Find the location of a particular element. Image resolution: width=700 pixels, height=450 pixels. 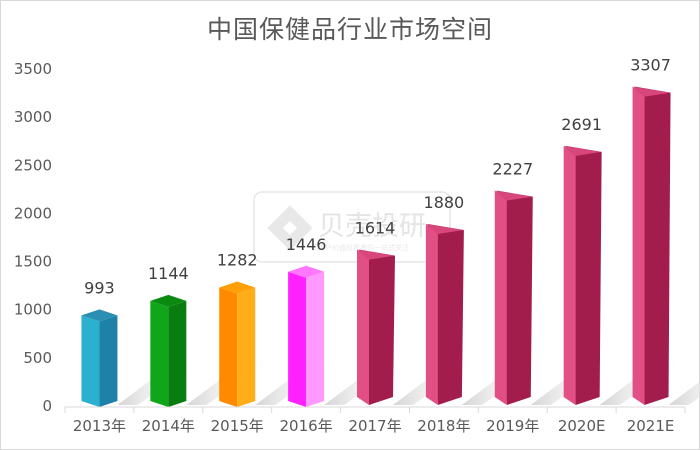

bar: 1144 is located at coordinates (168, 335).